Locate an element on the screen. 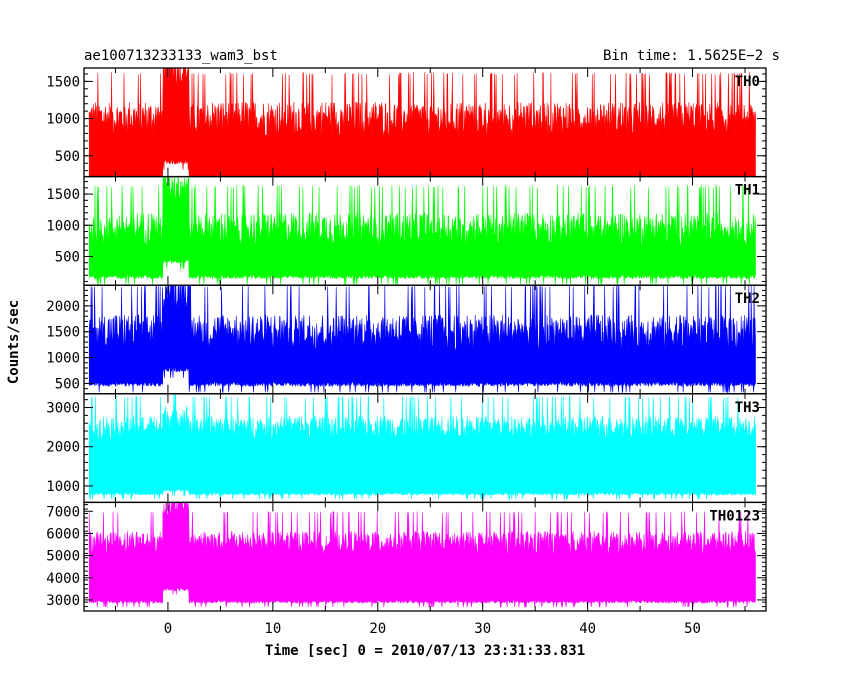 The height and width of the screenshot is (680, 850). panel-th0123: 3000 4000 5000 6000 7000 TH0123 is located at coordinates (406, 556).